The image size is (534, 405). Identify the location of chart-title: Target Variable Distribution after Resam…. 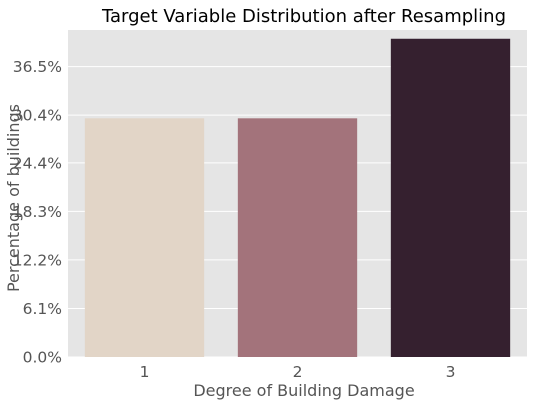
(303, 16).